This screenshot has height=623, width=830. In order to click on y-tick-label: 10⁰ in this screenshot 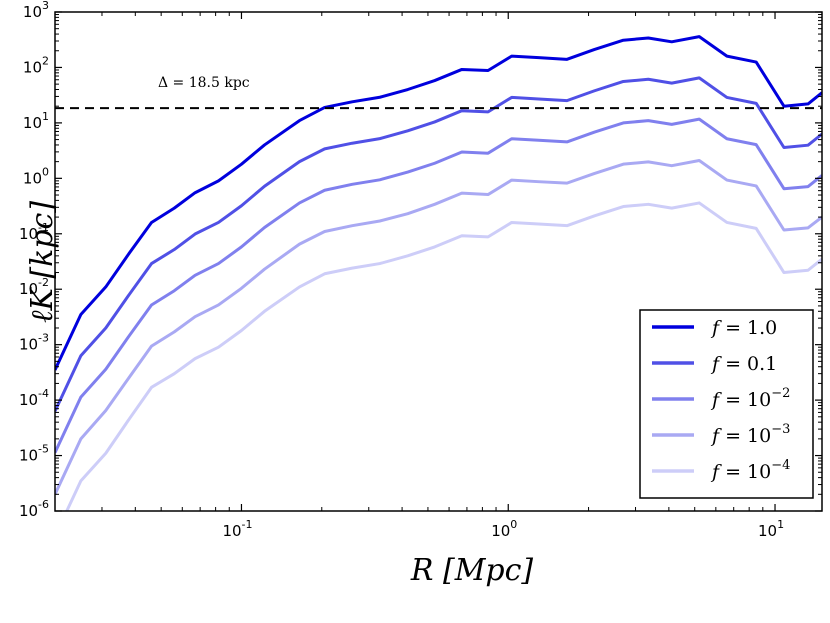, I will do `click(36, 176)`.